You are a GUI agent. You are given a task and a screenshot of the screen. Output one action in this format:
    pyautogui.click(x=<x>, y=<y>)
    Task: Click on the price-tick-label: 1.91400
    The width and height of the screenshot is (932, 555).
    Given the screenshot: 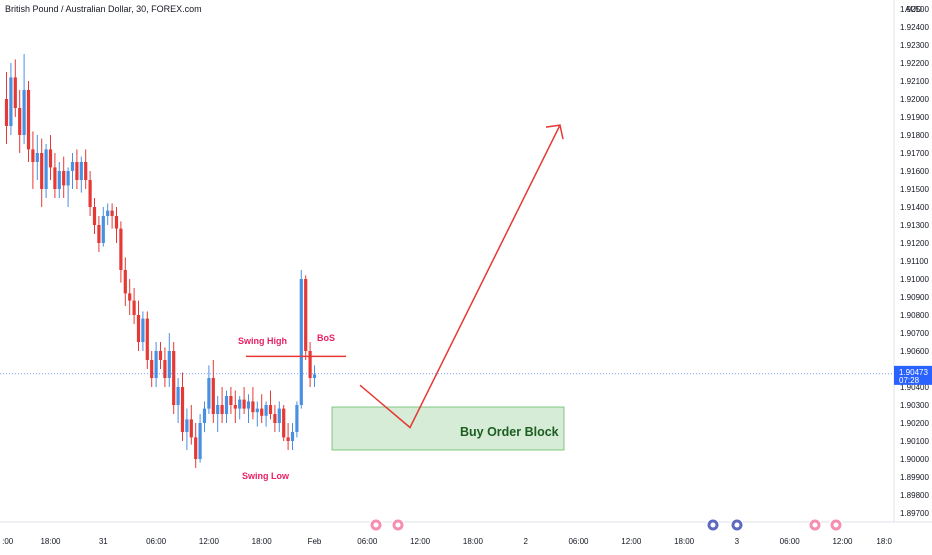 What is the action you would take?
    pyautogui.click(x=914, y=207)
    